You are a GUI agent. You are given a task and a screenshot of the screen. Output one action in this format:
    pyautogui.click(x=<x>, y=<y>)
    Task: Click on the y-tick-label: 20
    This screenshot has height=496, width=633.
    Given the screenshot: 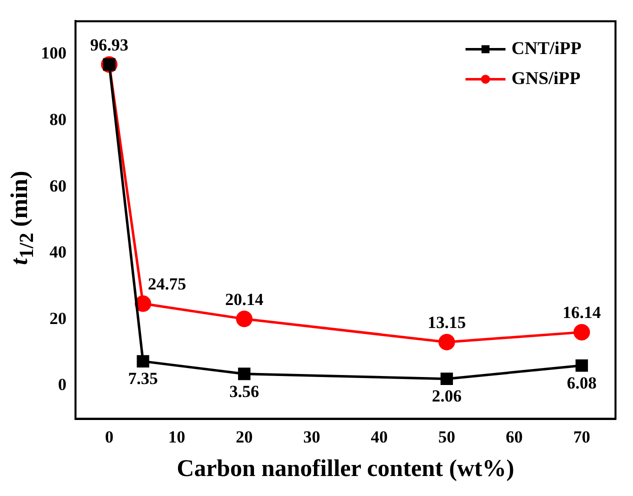 What is the action you would take?
    pyautogui.click(x=58, y=318)
    